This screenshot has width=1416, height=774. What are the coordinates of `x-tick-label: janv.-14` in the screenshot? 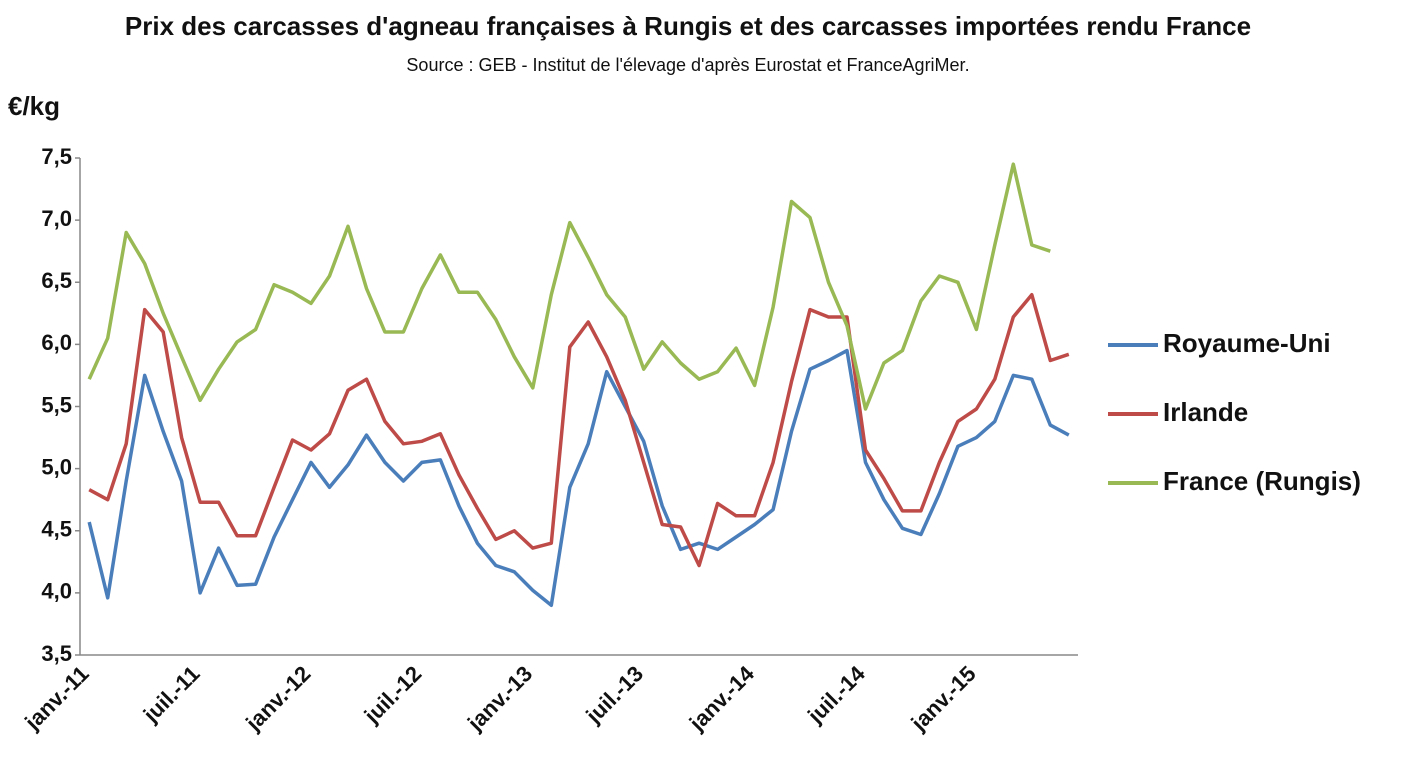 It's located at (722, 698).